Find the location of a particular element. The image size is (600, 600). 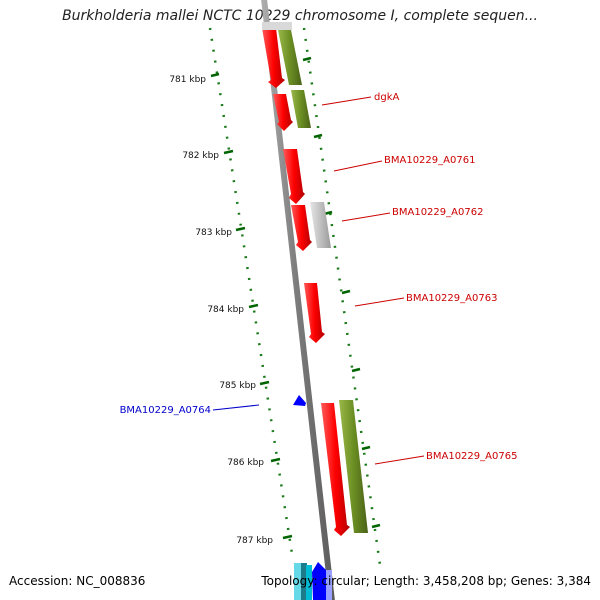

svg-text: 784 kbp is located at coordinates (225, 310).